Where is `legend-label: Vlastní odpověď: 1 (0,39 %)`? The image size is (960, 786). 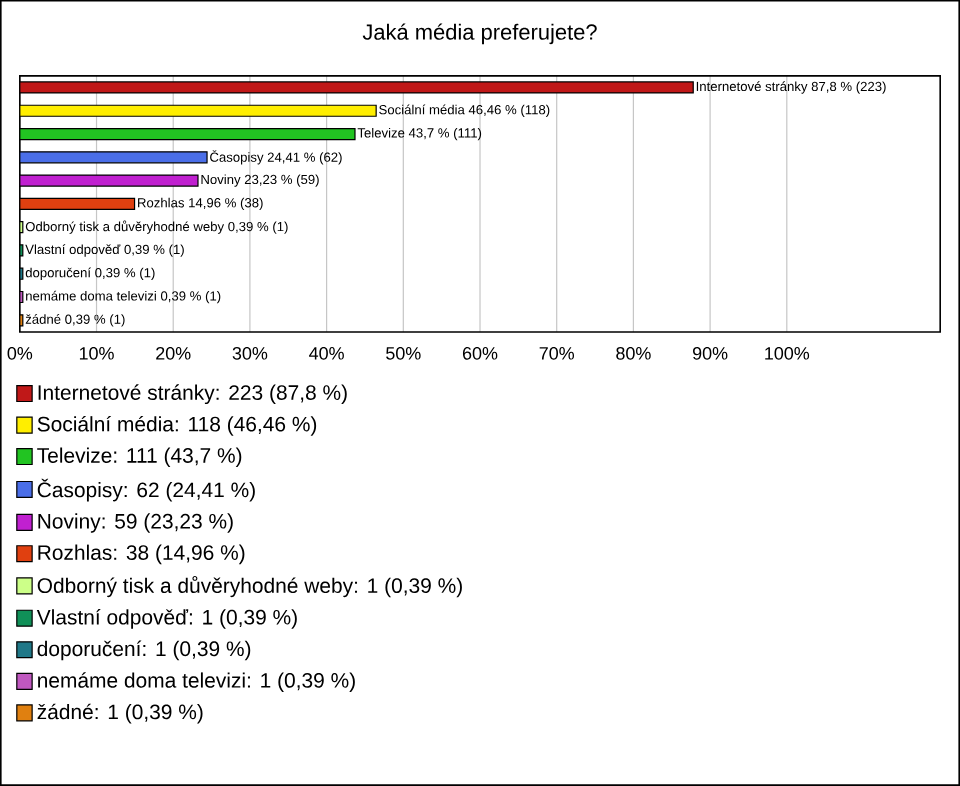
legend-label: Vlastní odpověď: 1 (0,39 %) is located at coordinates (166, 619).